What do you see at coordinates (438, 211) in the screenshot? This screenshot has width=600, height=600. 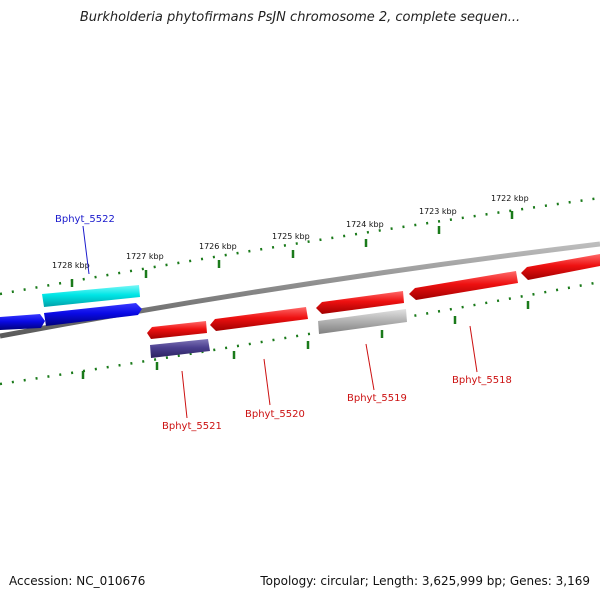 I see `ruler-label-1723: 1723 kbp` at bounding box center [438, 211].